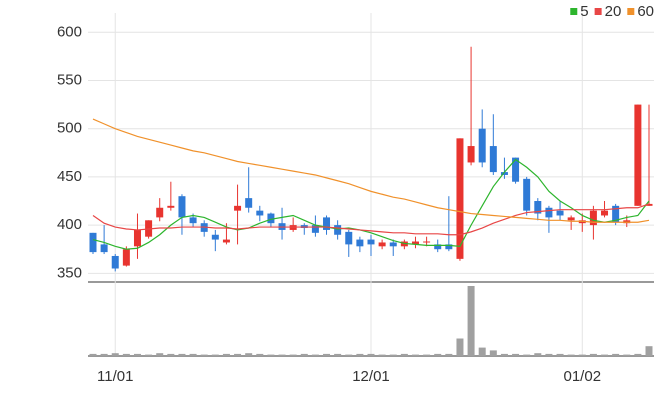 The height and width of the screenshot is (413, 658). Describe the element at coordinates (115, 376) in the screenshot. I see `x-tick-label: 11/01` at that location.